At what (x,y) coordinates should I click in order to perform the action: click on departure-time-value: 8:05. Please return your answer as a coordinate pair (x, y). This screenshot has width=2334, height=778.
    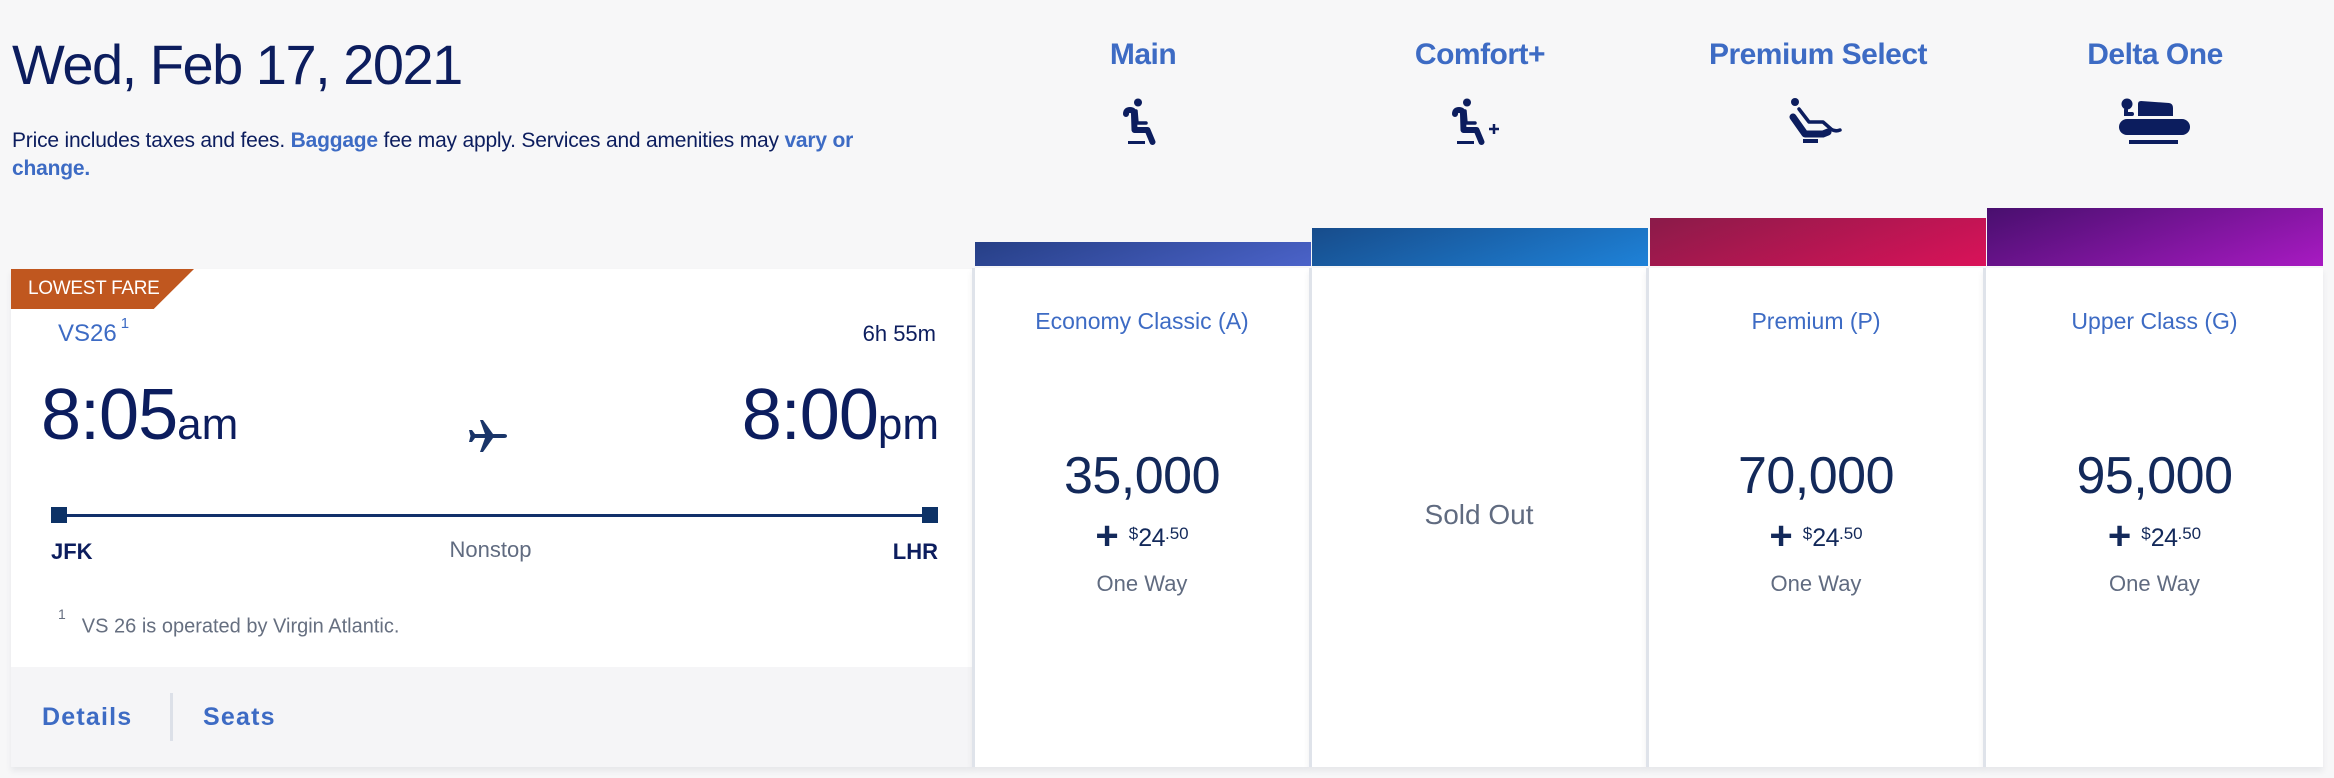
    Looking at the image, I should click on (109, 415).